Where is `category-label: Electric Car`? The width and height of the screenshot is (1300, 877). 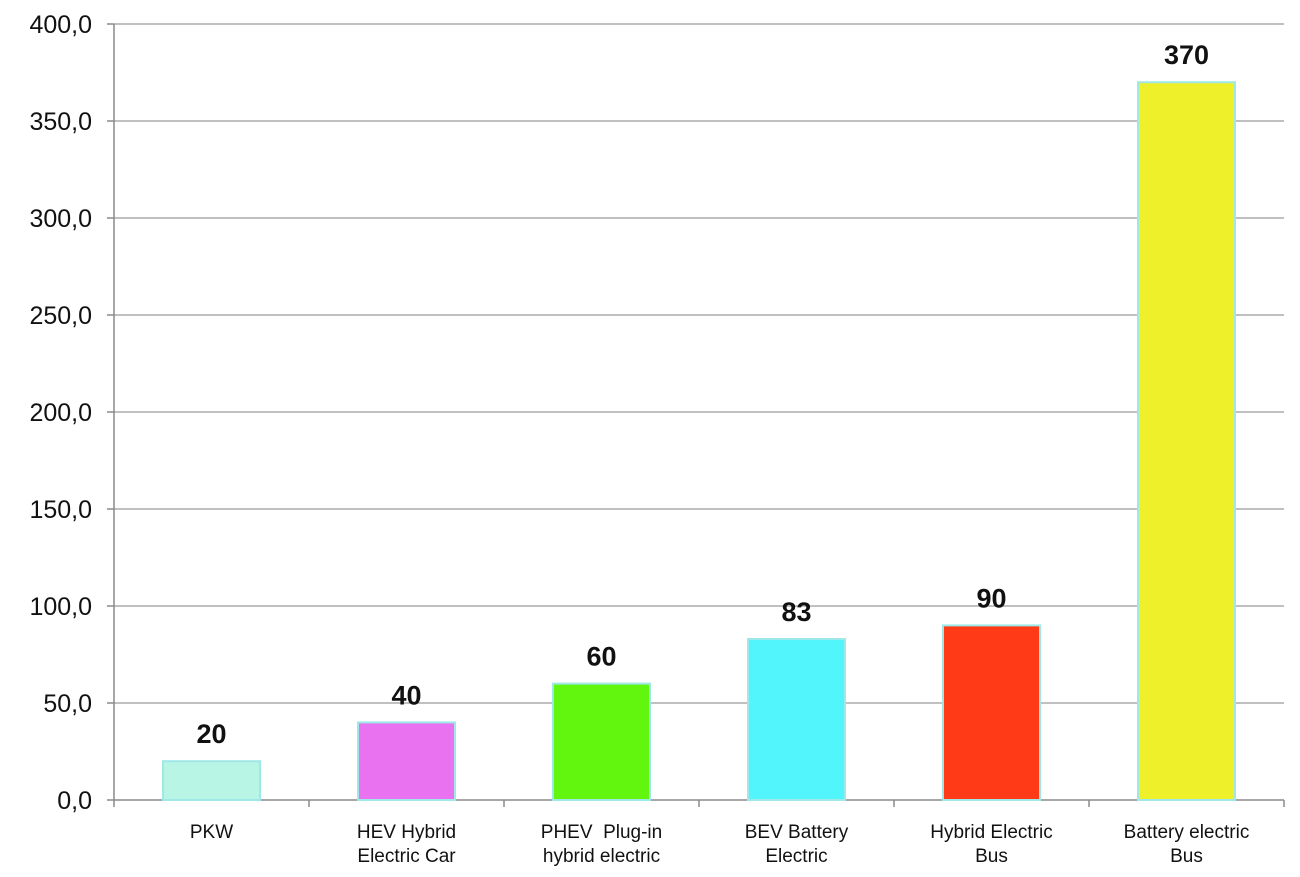 category-label: Electric Car is located at coordinates (406, 856).